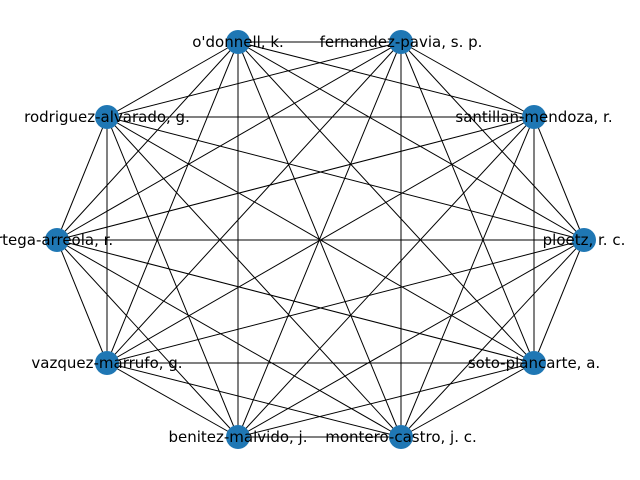  I want to click on node-fernandez, so click(401, 42).